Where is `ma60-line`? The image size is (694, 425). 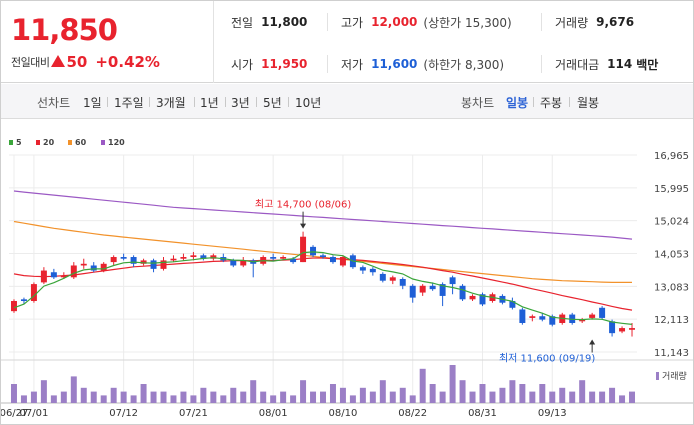
ma60-line is located at coordinates (322, 251).